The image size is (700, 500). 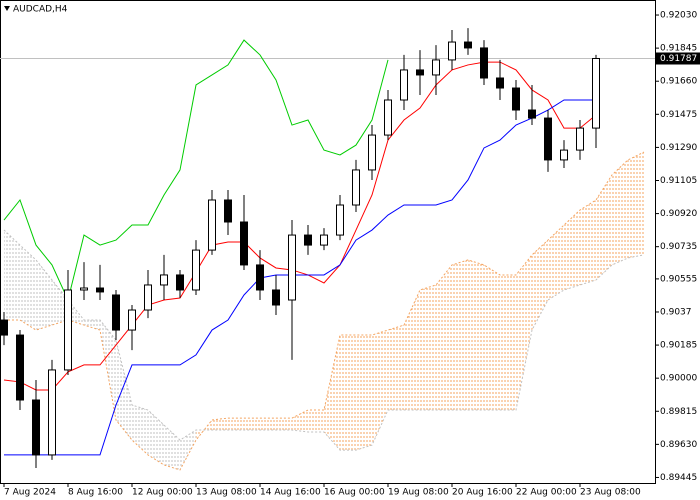 What do you see at coordinates (482, 493) in the screenshot?
I see `x-tick-label: 20 Aug 16:00` at bounding box center [482, 493].